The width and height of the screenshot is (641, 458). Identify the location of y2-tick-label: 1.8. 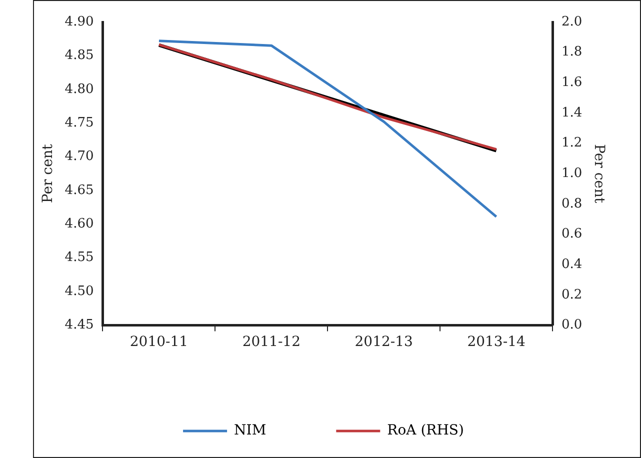
(572, 52).